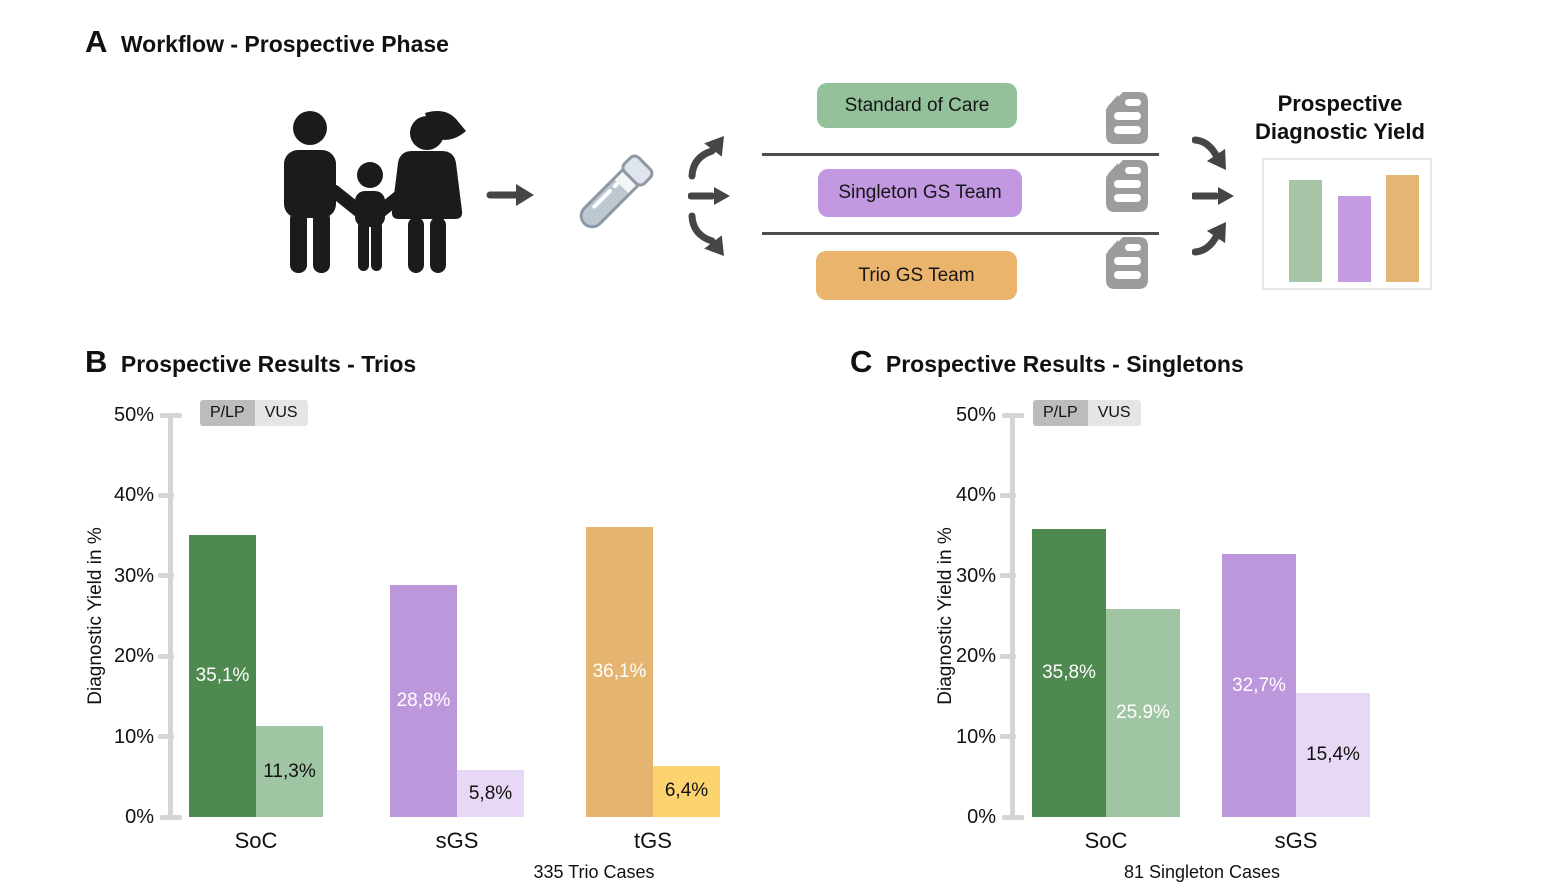  What do you see at coordinates (1354, 239) in the screenshot?
I see `mini-bar-sgs` at bounding box center [1354, 239].